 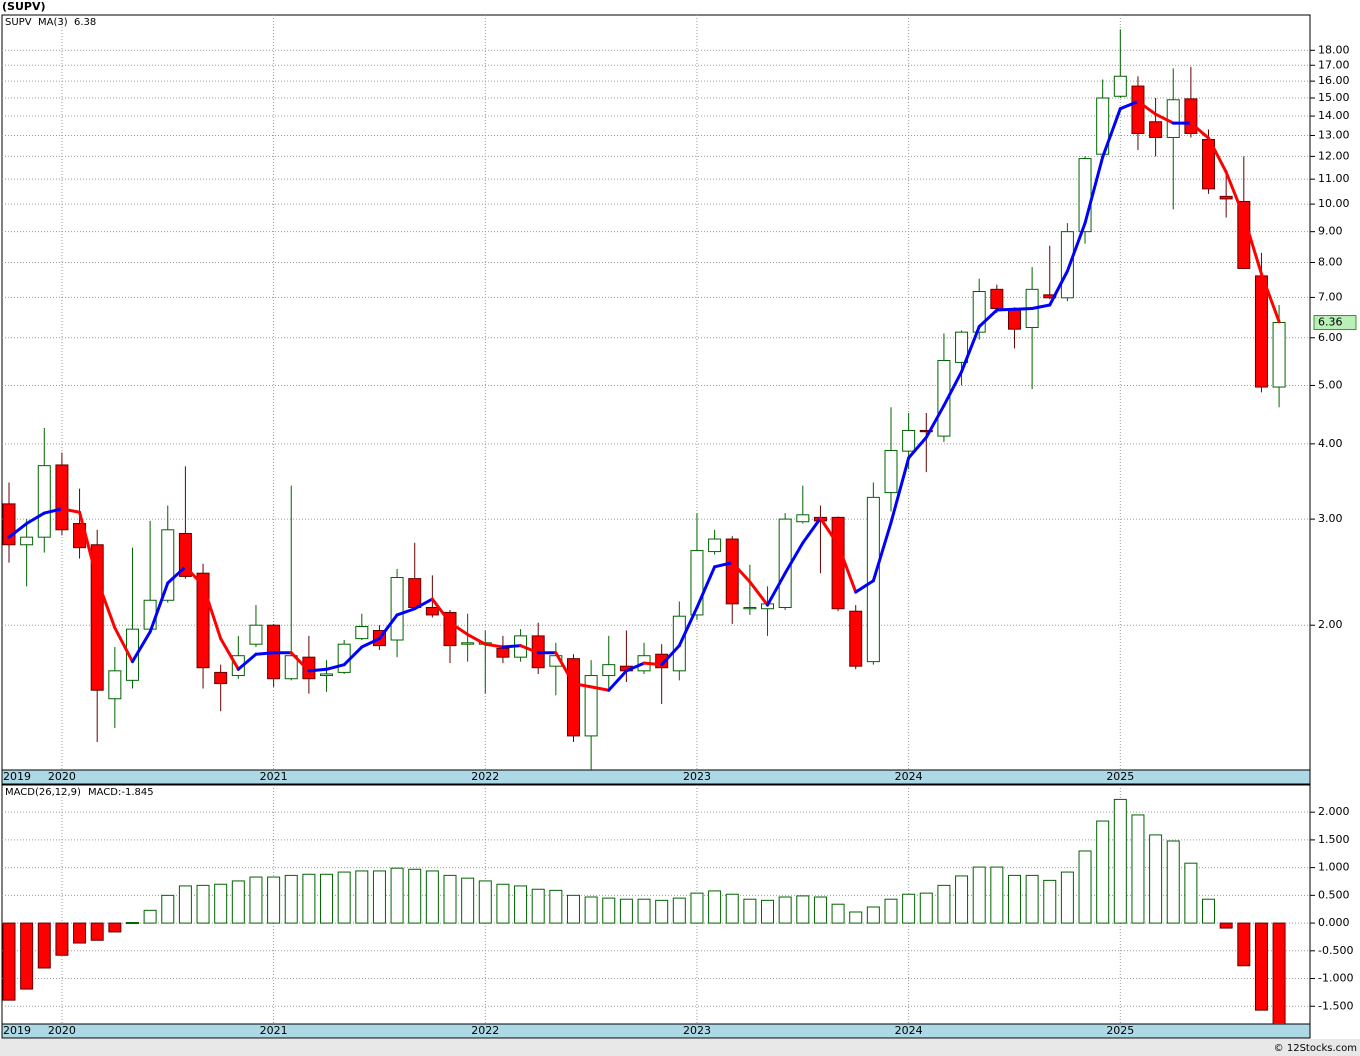 I want to click on y-tick-label: 12.00, so click(x=1334, y=155).